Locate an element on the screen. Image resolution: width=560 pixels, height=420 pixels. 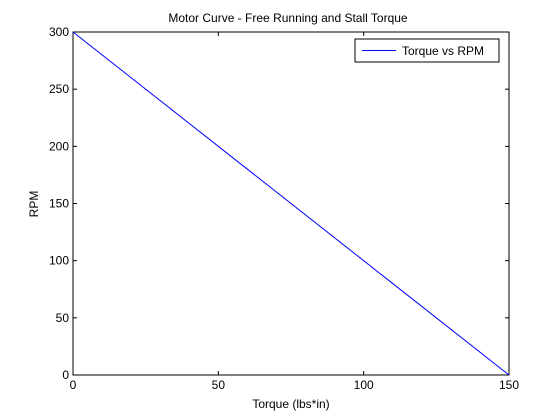
y-tick-label: 100 is located at coordinates (59, 261).